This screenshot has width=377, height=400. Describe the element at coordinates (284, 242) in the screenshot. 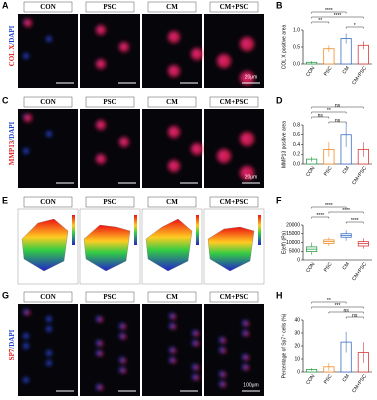

I see `y-axis-label: E(eff) (Pa)` at that location.